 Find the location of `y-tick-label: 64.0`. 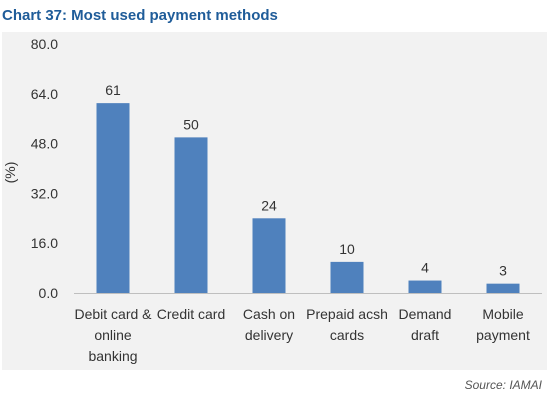

y-tick-label: 64.0 is located at coordinates (44, 94).